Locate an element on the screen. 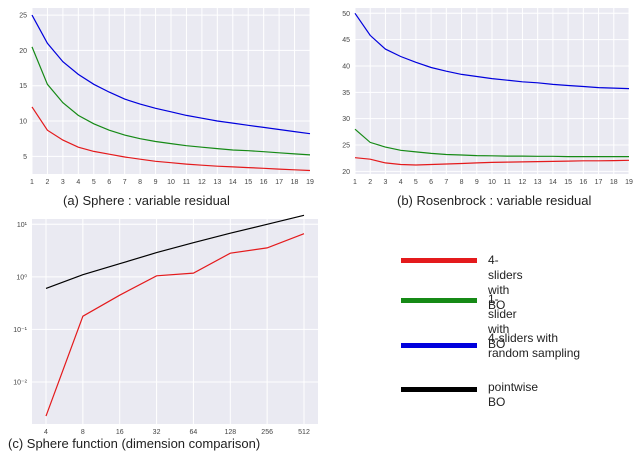 The image size is (633, 455). y-tick-label: 10¹ is located at coordinates (22, 225).